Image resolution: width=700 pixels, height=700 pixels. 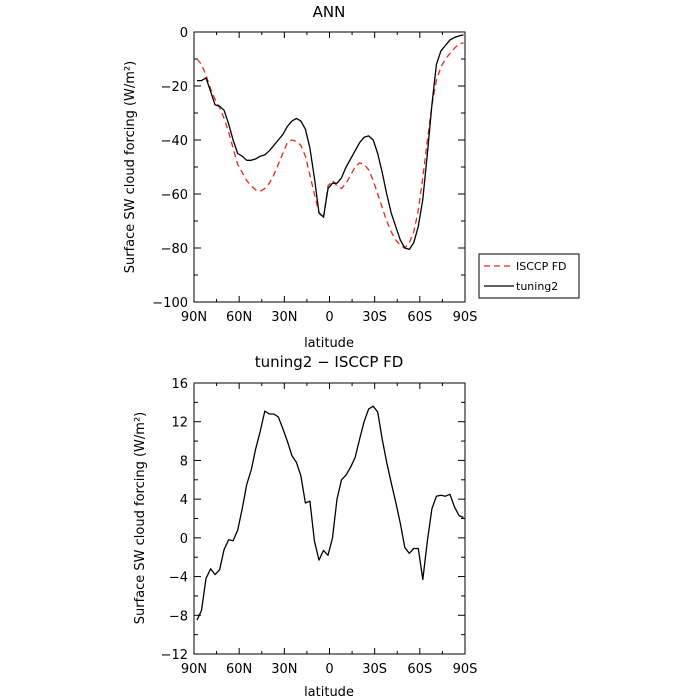 I want to click on y-tick-label: −8, so click(x=178, y=616).